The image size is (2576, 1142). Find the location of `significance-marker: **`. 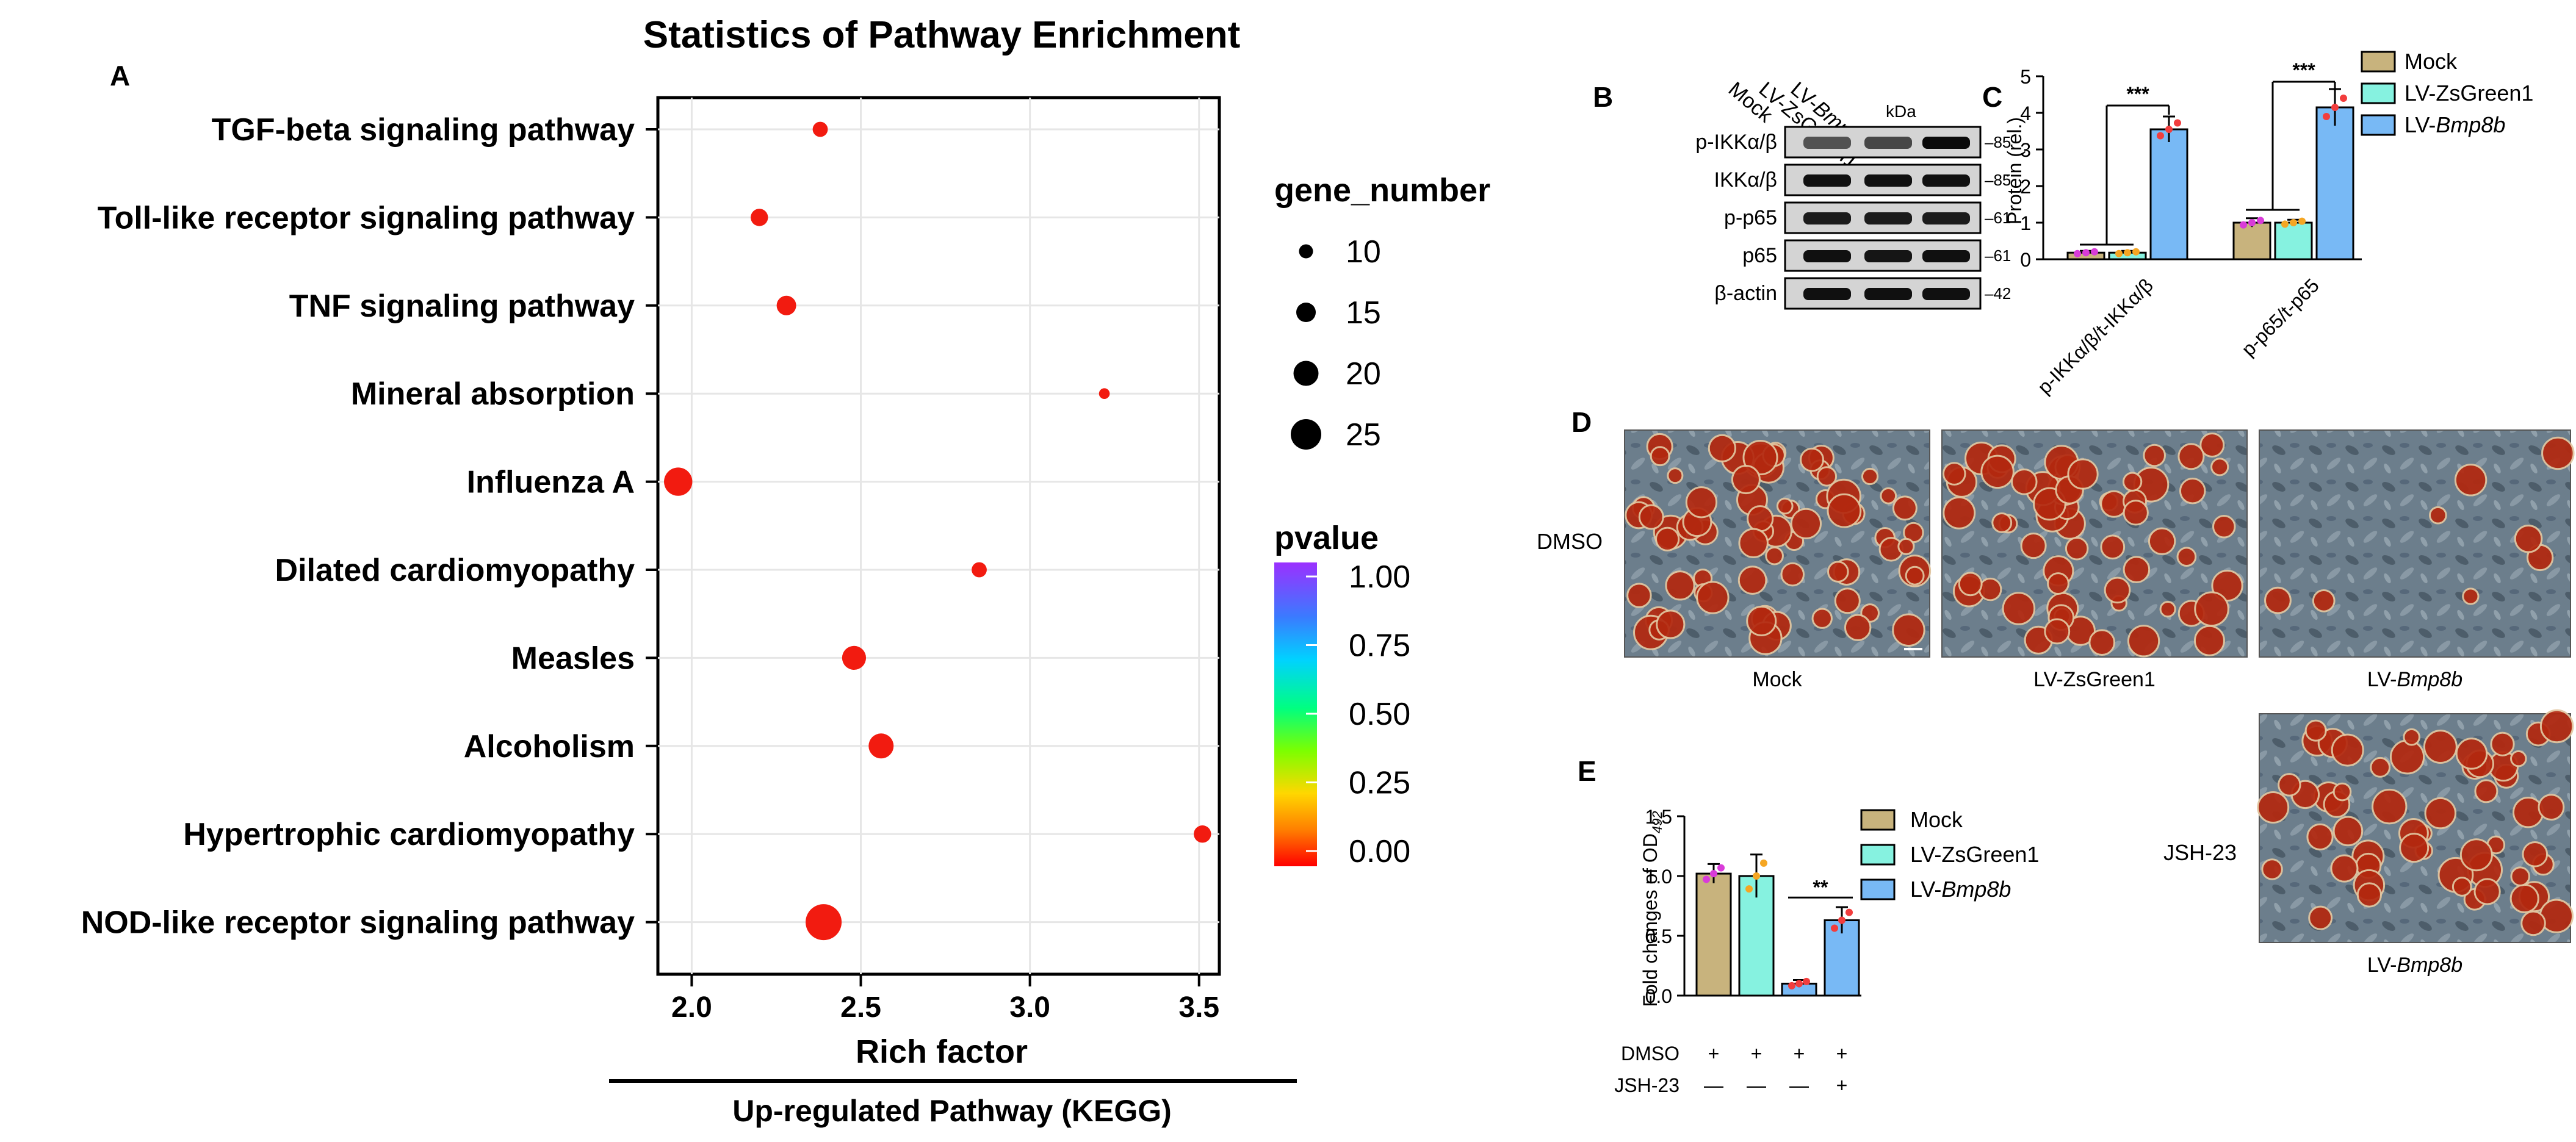

significance-marker: ** is located at coordinates (1820, 887).